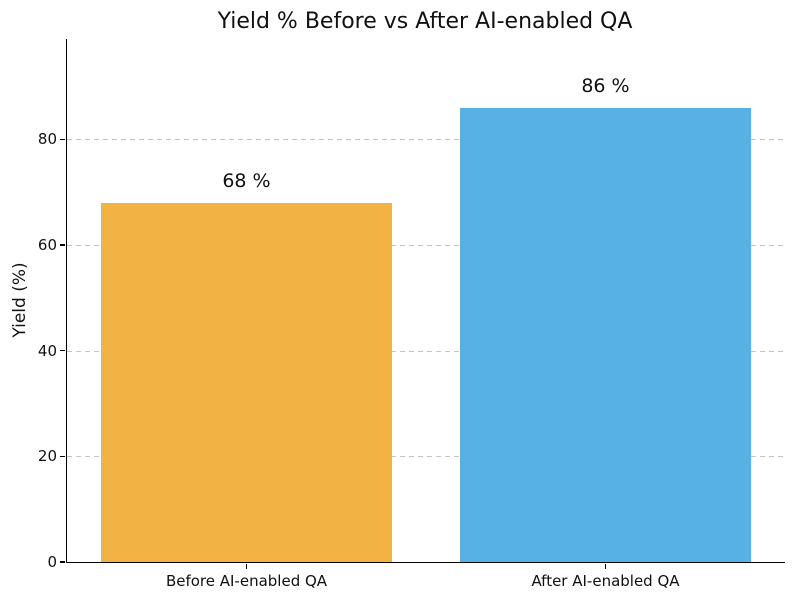  I want to click on x-tick-label-1: After AI-enabled QA, so click(605, 581).